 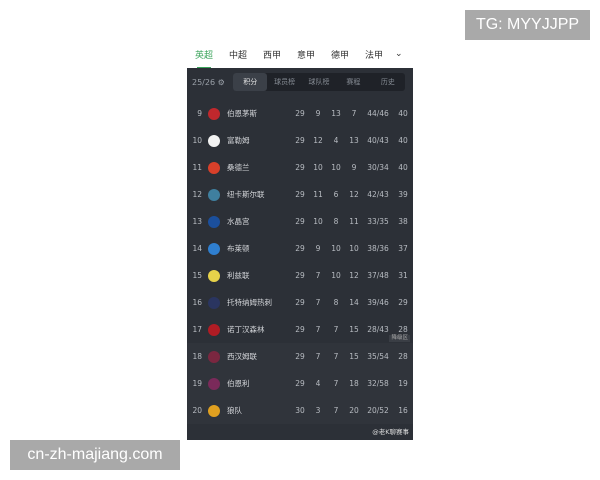 I want to click on played: 30, so click(x=300, y=410).